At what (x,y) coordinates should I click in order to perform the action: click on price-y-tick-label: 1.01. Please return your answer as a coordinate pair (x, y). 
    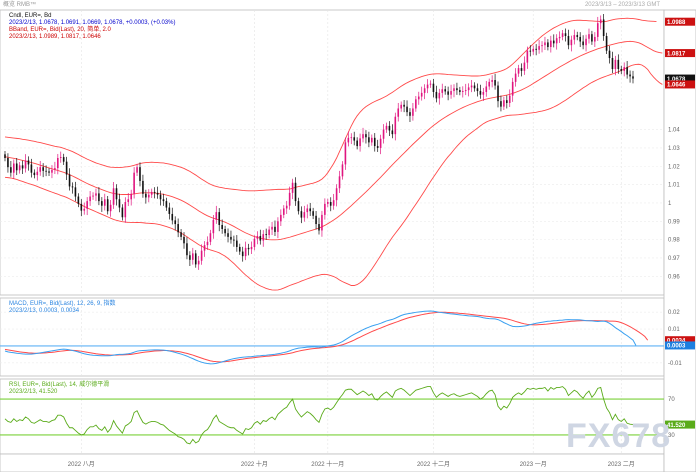
    Looking at the image, I should click on (674, 186).